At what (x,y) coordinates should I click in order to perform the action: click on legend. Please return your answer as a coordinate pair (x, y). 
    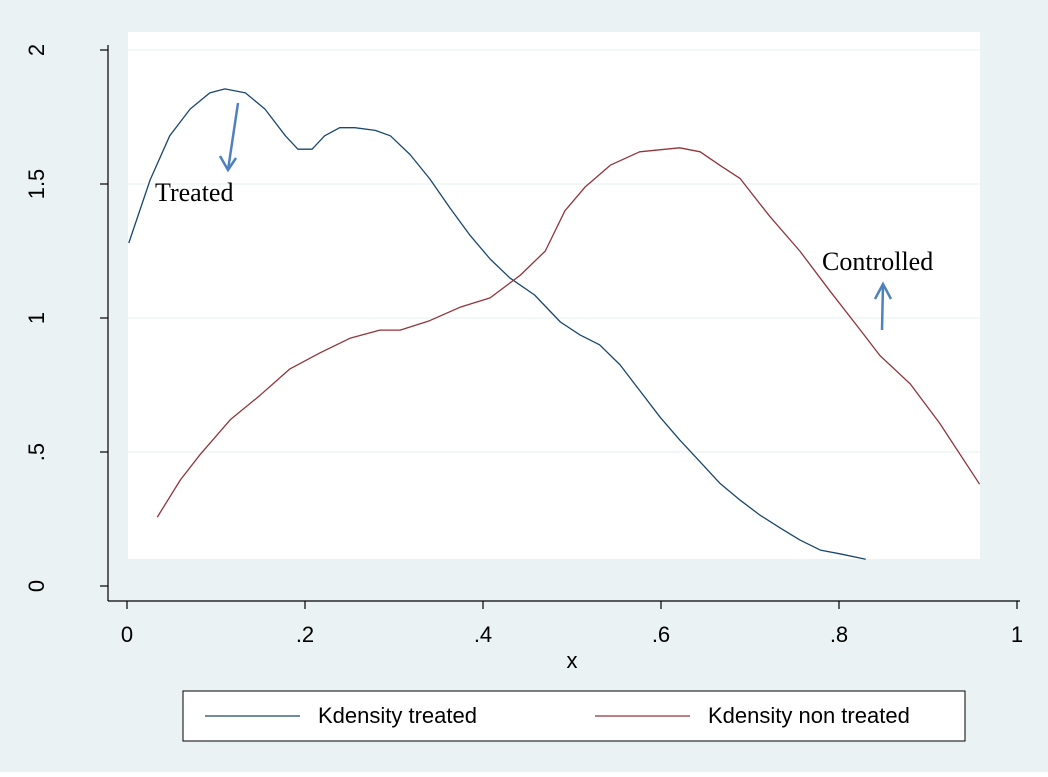
    Looking at the image, I should click on (574, 716).